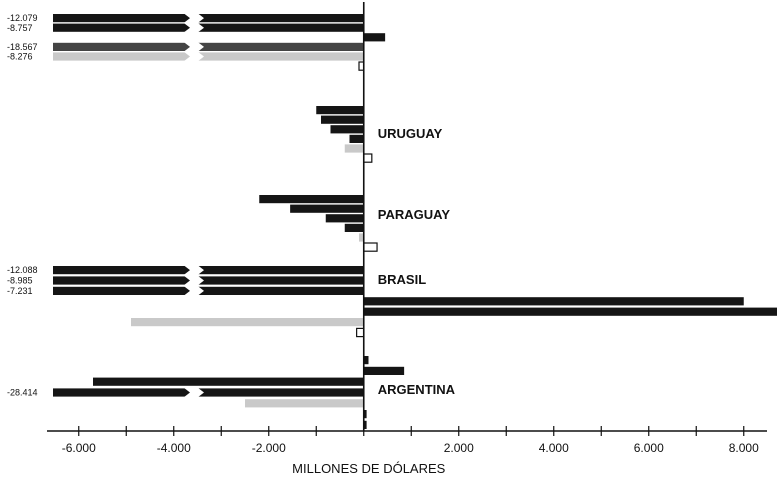  What do you see at coordinates (744, 448) in the screenshot?
I see `x-tick-label: 8.000` at bounding box center [744, 448].